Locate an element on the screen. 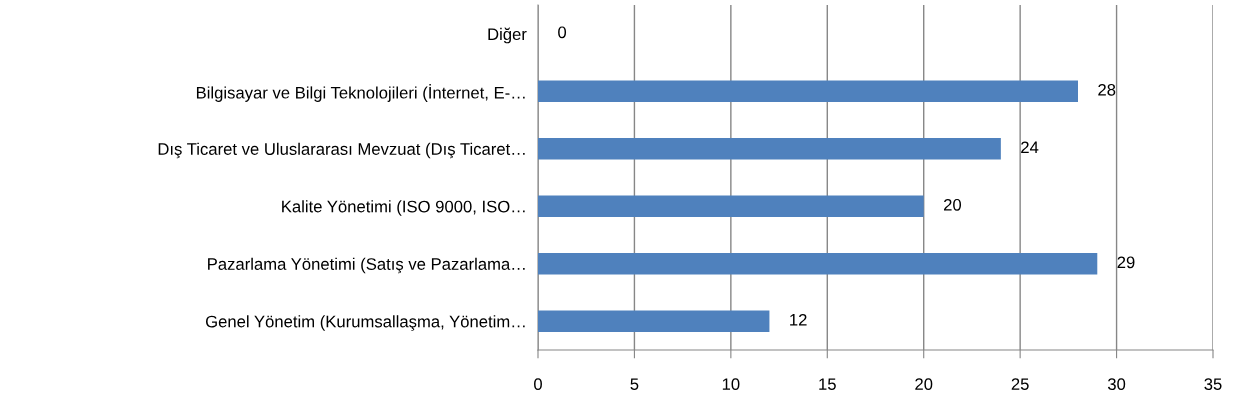  data-label: 0 is located at coordinates (562, 32).